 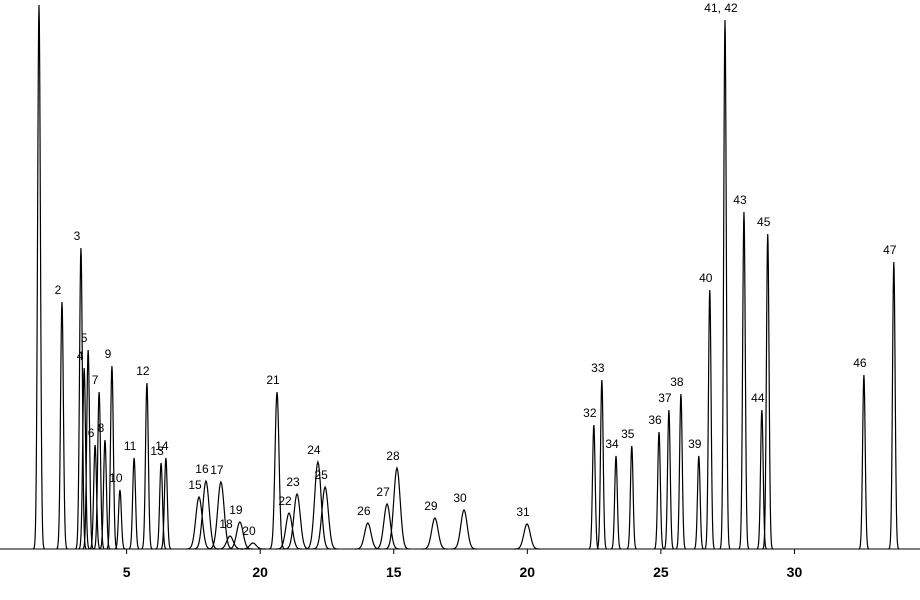 What do you see at coordinates (431, 506) in the screenshot?
I see `peak-label: 29` at bounding box center [431, 506].